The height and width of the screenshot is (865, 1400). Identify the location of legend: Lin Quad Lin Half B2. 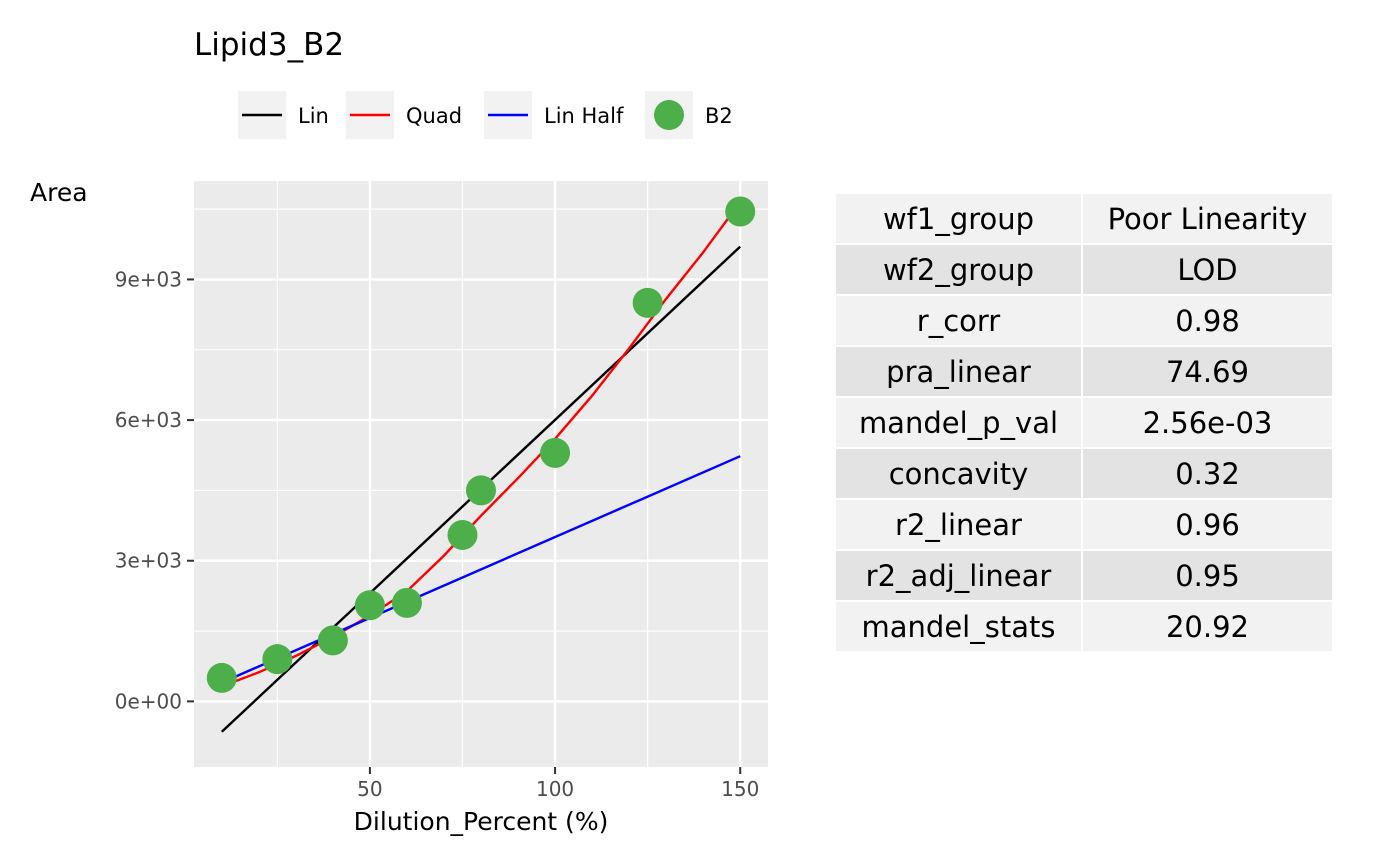
(485, 115).